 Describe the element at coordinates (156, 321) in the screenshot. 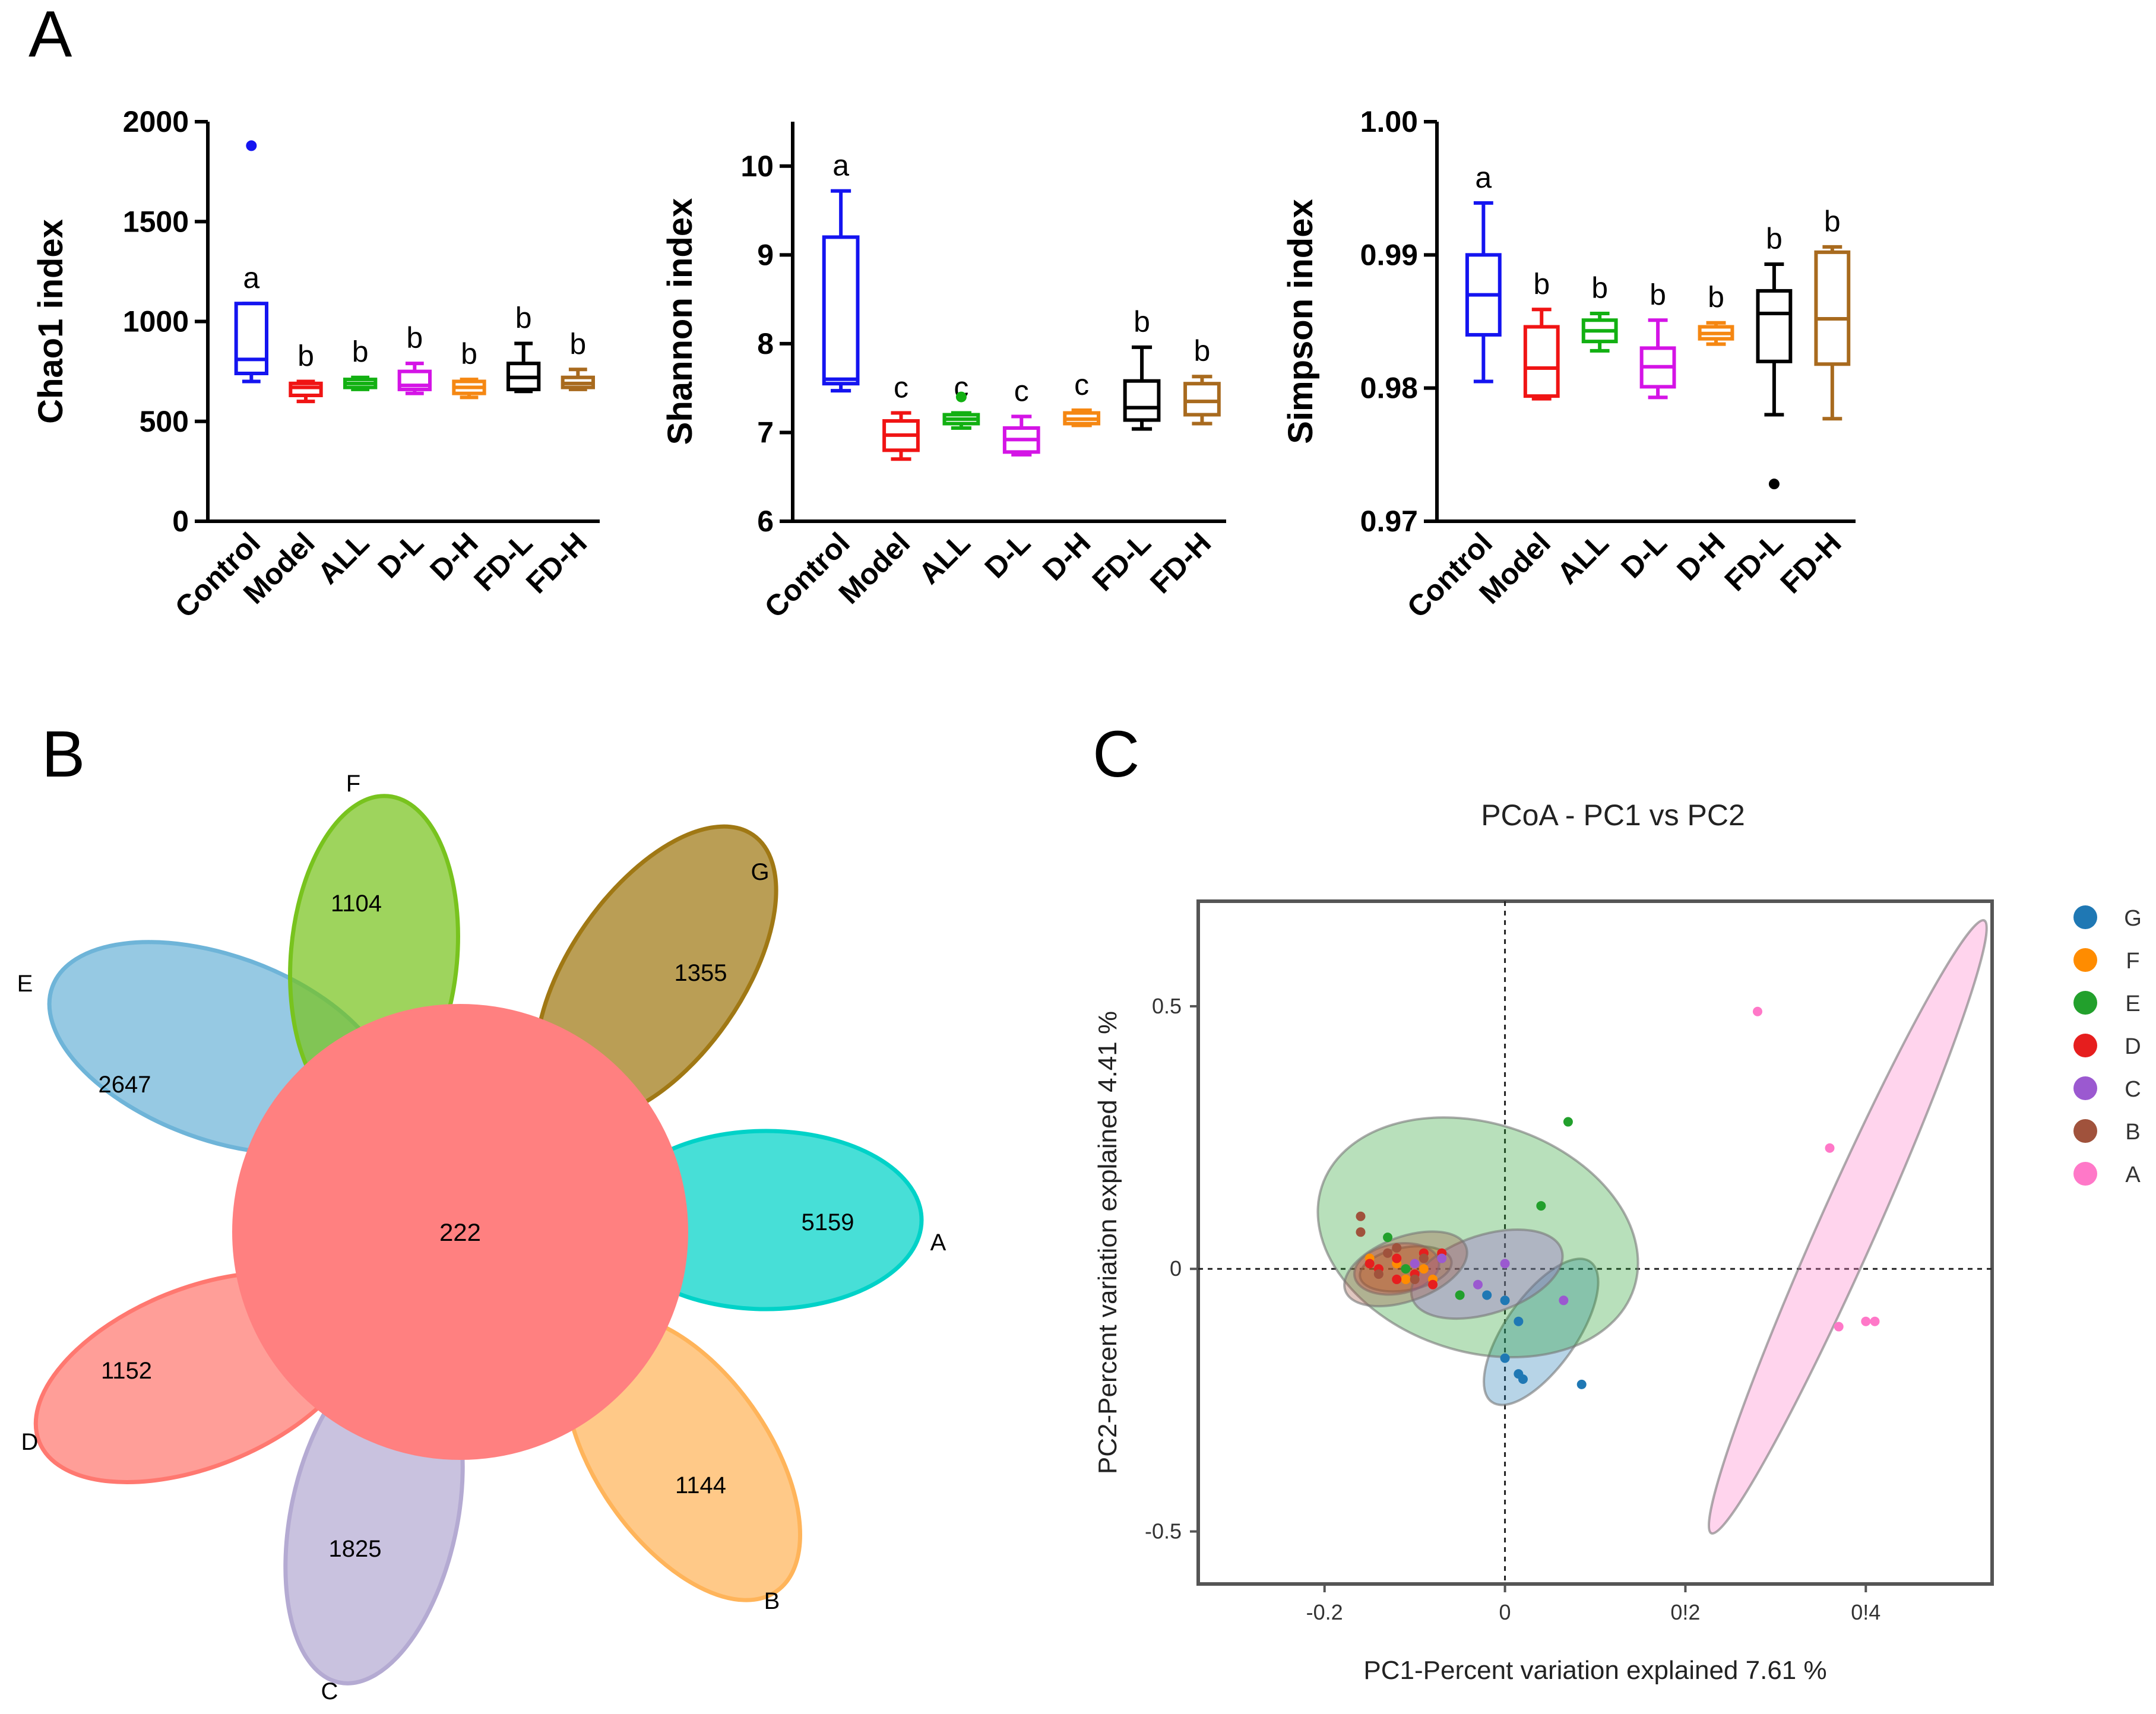

I see `chao1-y-tick-label: 1000` at that location.